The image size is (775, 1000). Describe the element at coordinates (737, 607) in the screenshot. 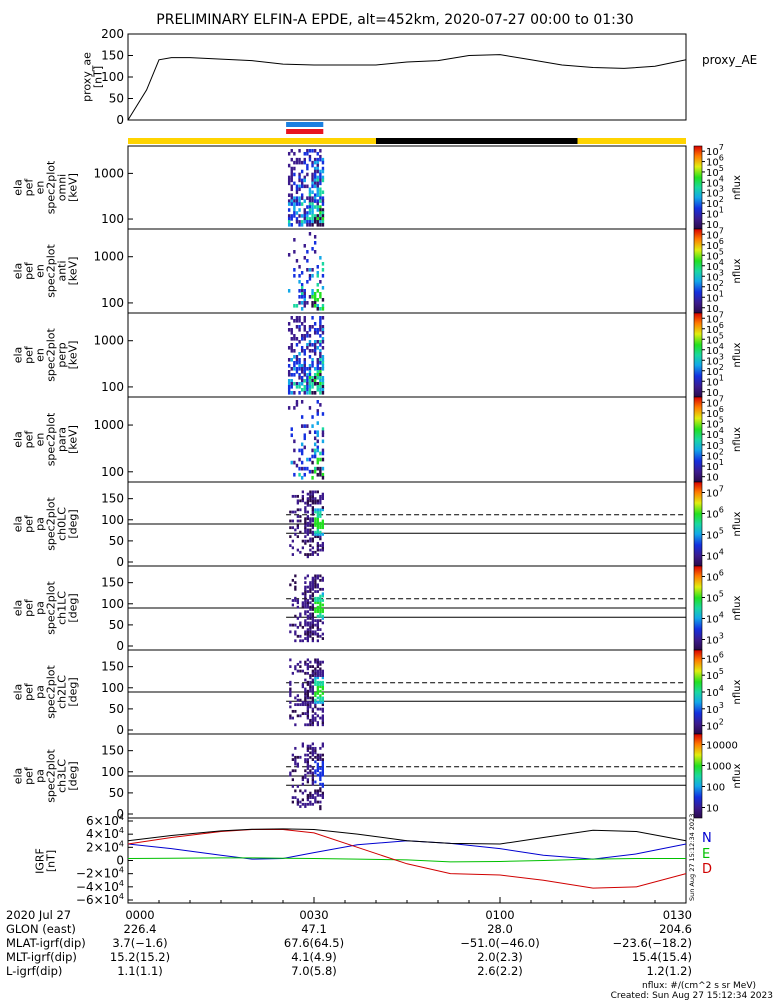

I see `panel-pa_ch1-cblabel-text: nflux` at that location.